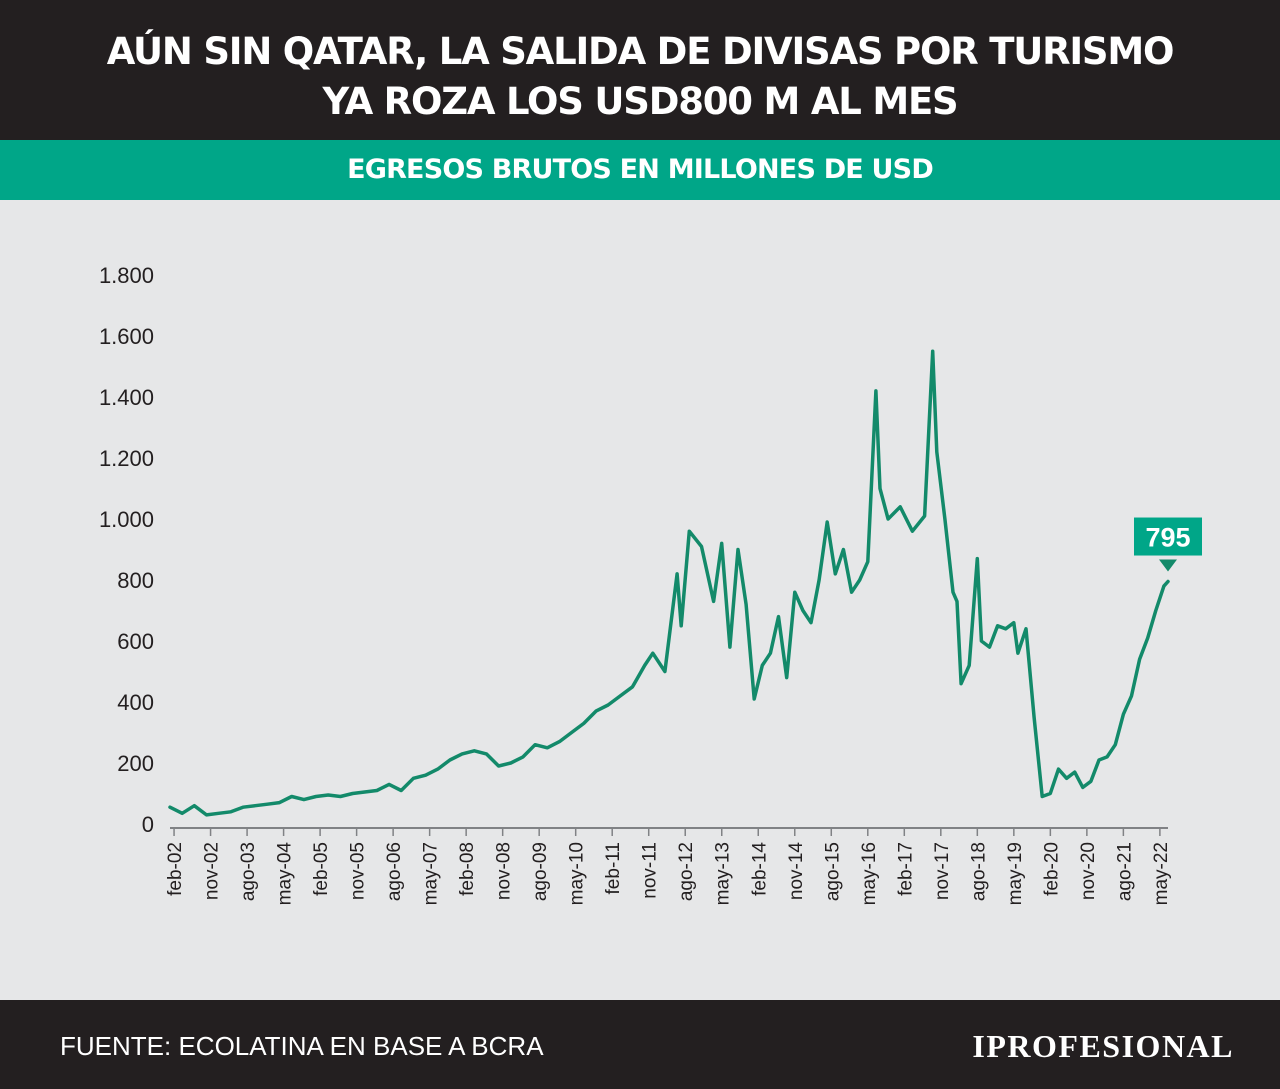  I want to click on x-tick-label: may-22, so click(1161, 873).